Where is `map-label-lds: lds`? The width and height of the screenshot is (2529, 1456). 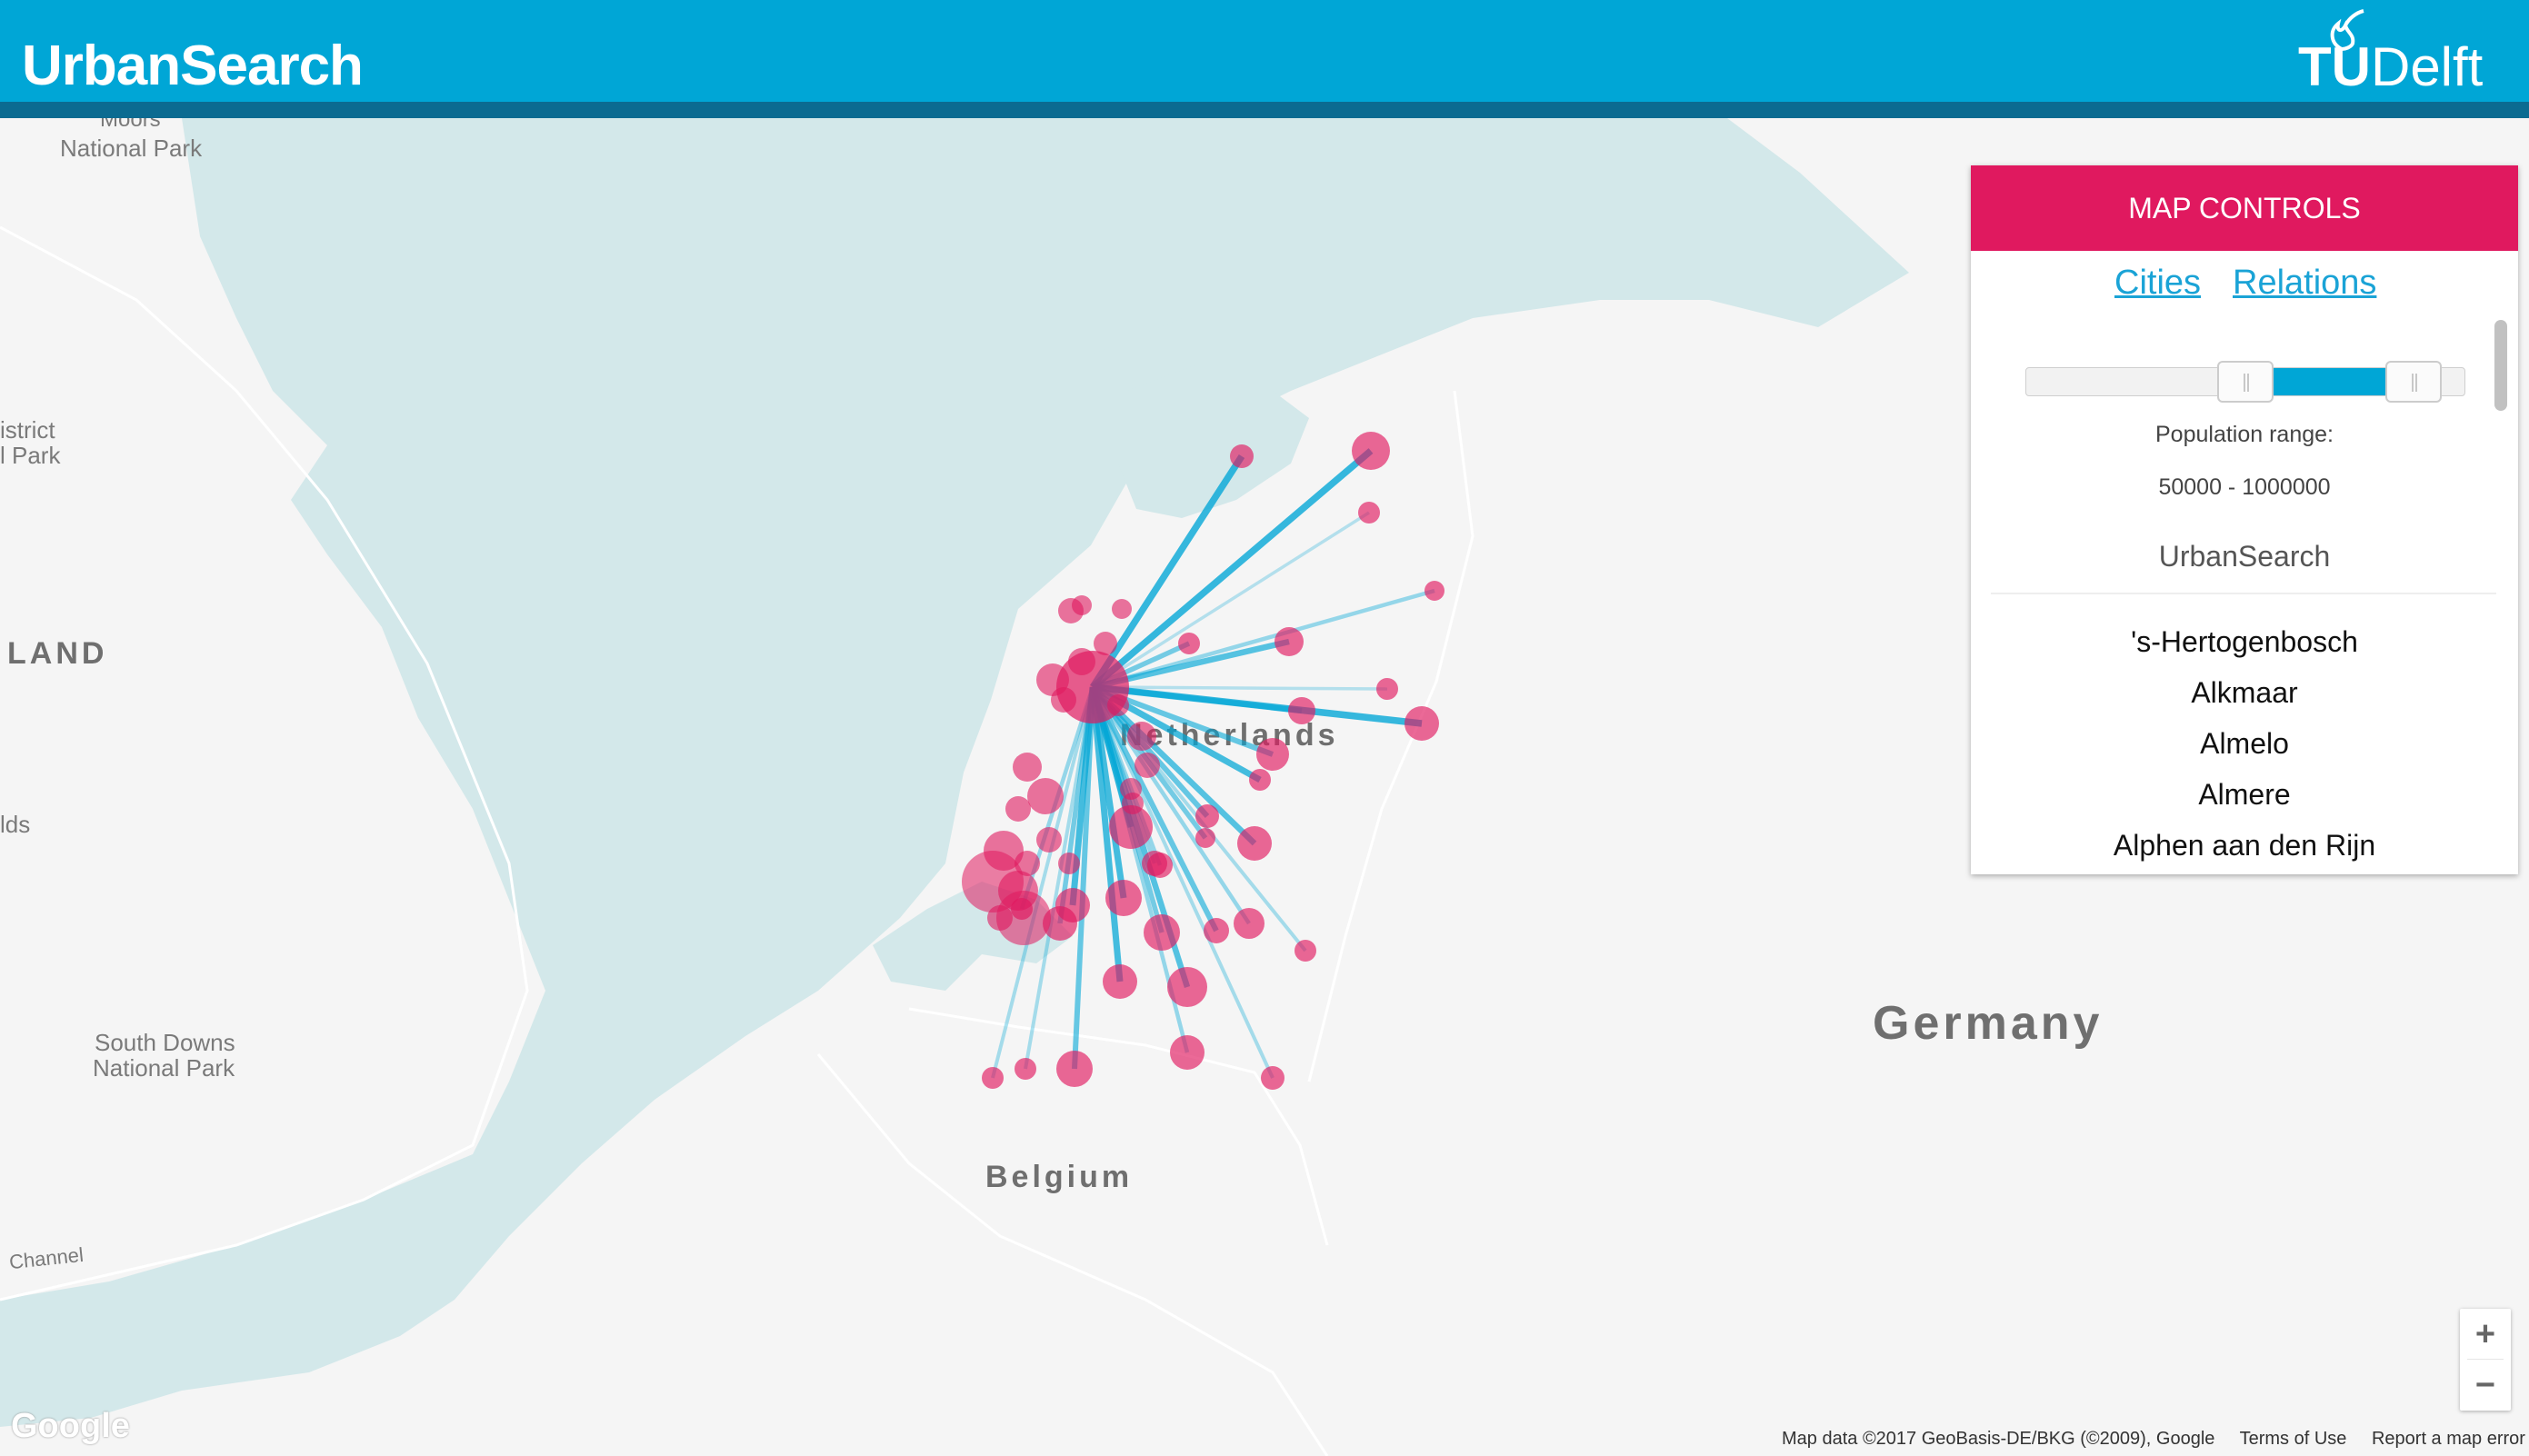 map-label-lds: lds is located at coordinates (15, 824).